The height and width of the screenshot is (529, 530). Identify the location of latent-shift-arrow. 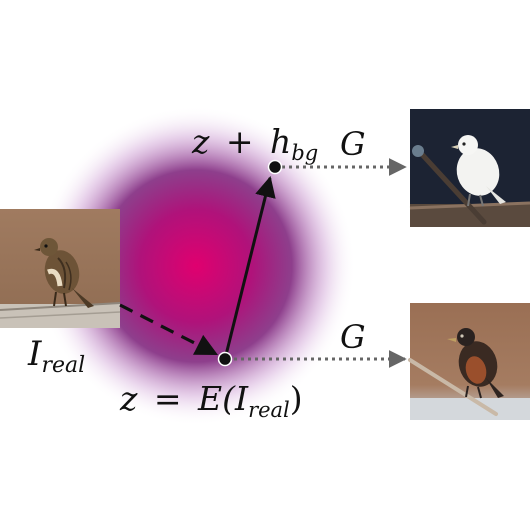
(249, 267).